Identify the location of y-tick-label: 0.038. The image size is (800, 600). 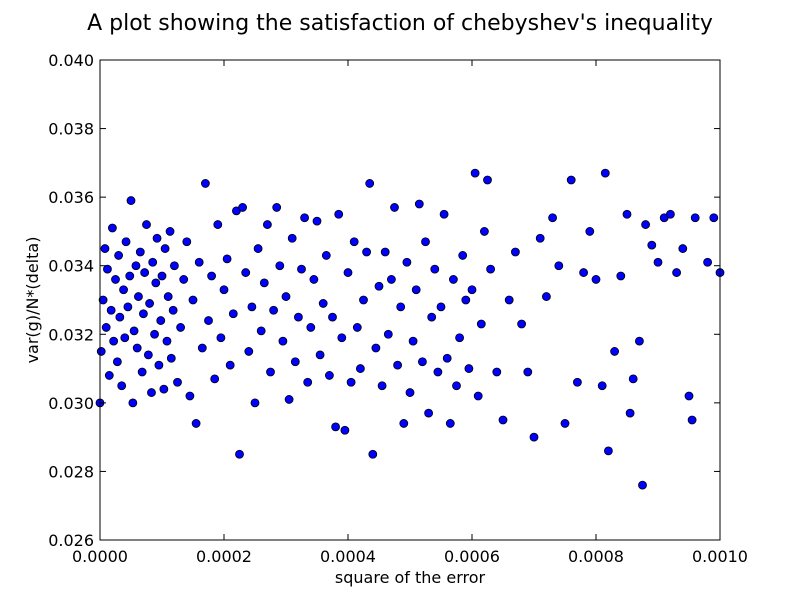
(71, 129).